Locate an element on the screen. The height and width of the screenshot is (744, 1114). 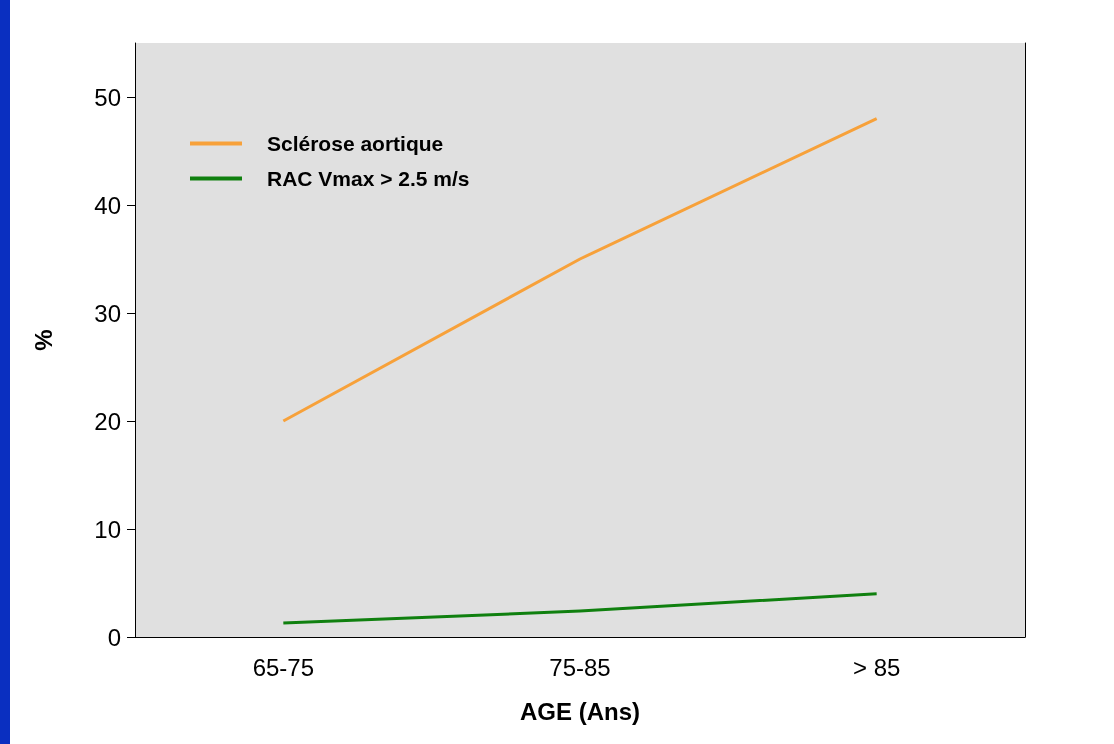
y-tick-label: 20 is located at coordinates (107, 421).